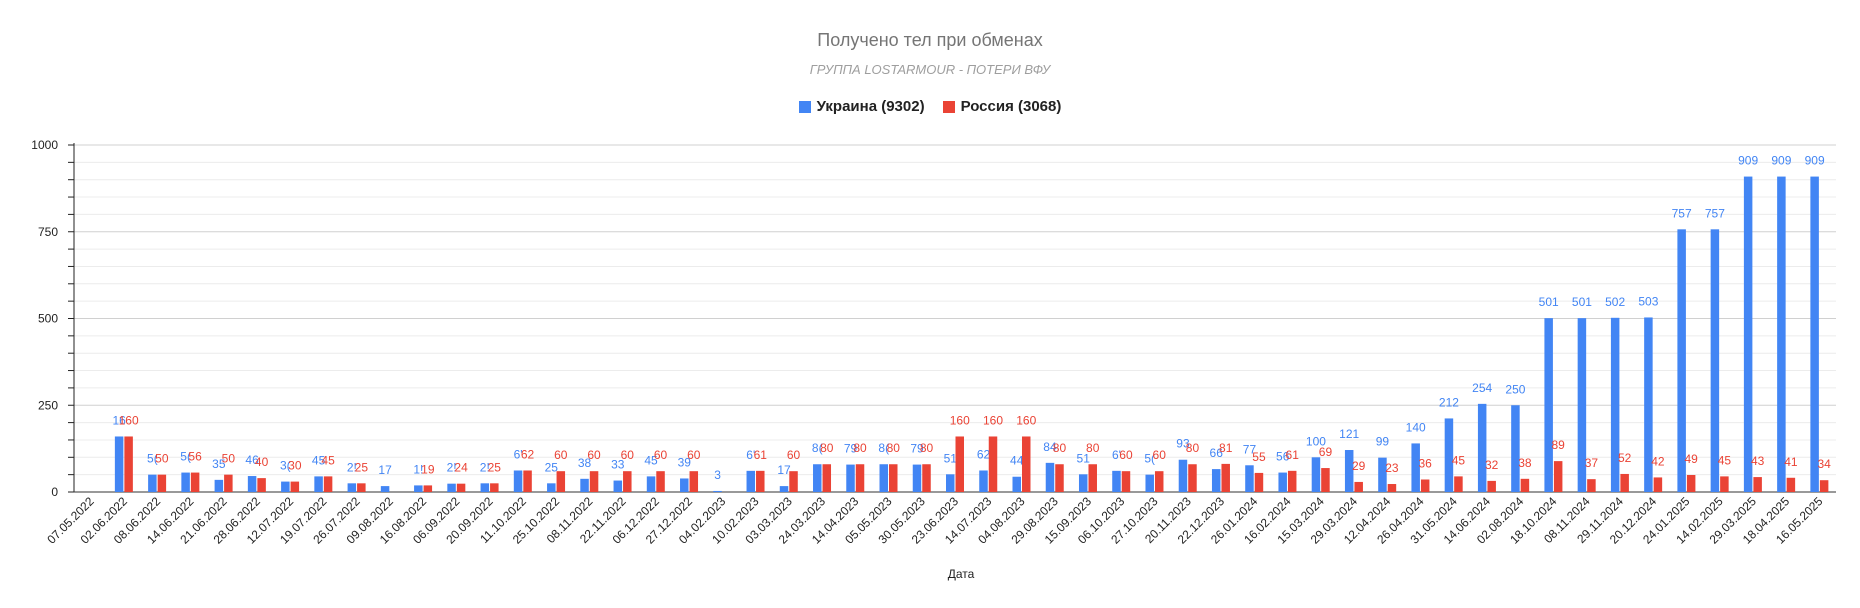  What do you see at coordinates (1416, 427) in the screenshot?
I see `data-label-ukraine: 140` at bounding box center [1416, 427].